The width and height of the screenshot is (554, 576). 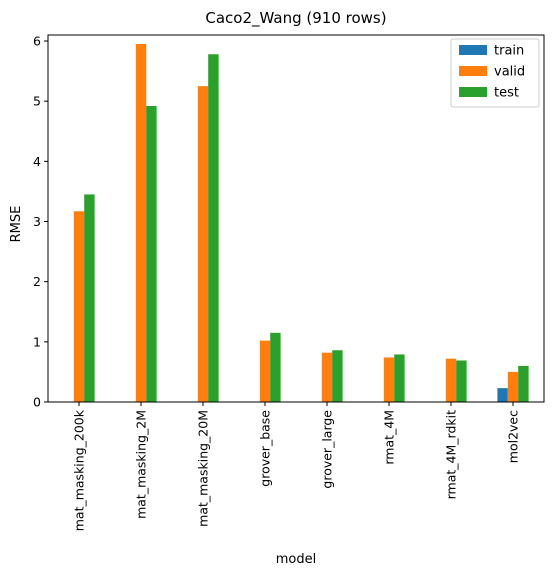 What do you see at coordinates (89, 298) in the screenshot?
I see `bar-test-mat_masking_200k` at bounding box center [89, 298].